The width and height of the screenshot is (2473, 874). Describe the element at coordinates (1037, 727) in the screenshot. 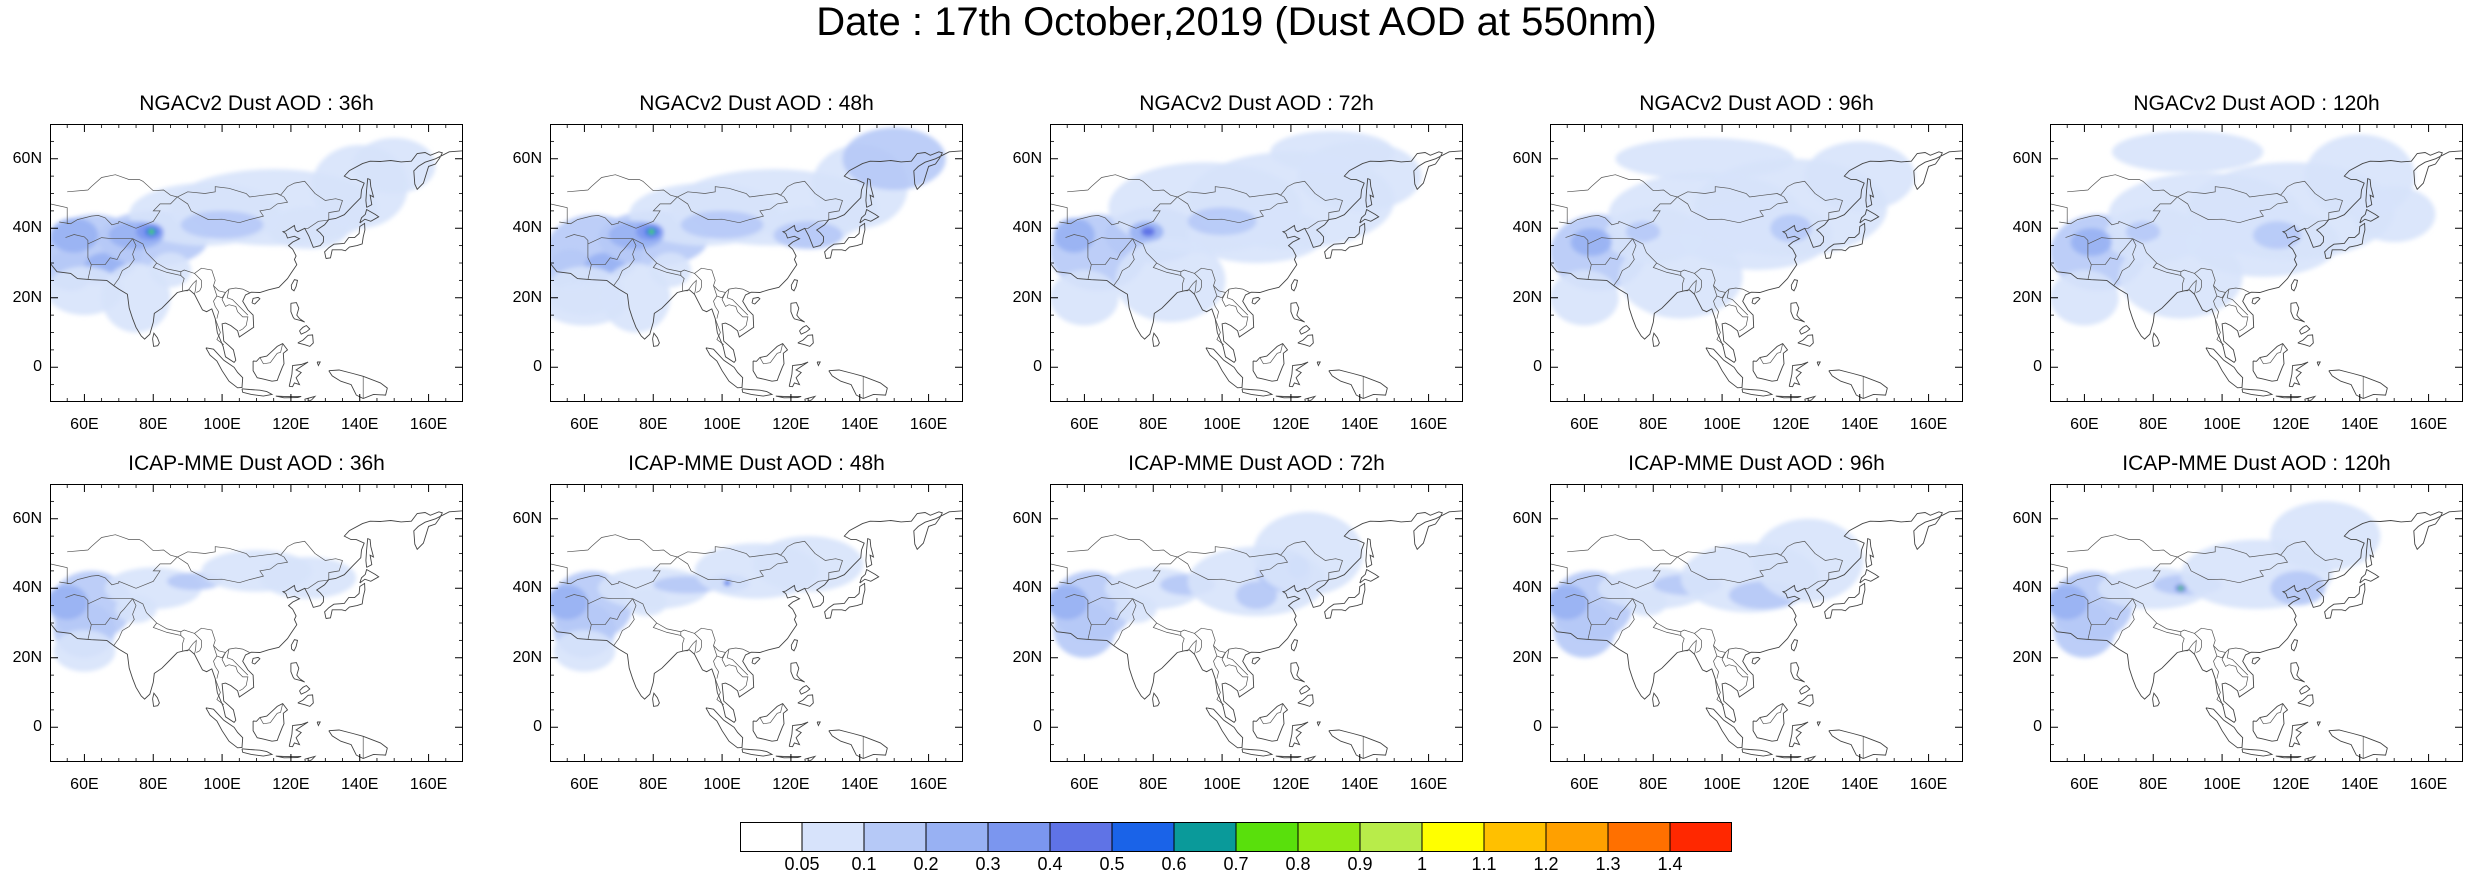

I see `y-tick-label: 0` at that location.